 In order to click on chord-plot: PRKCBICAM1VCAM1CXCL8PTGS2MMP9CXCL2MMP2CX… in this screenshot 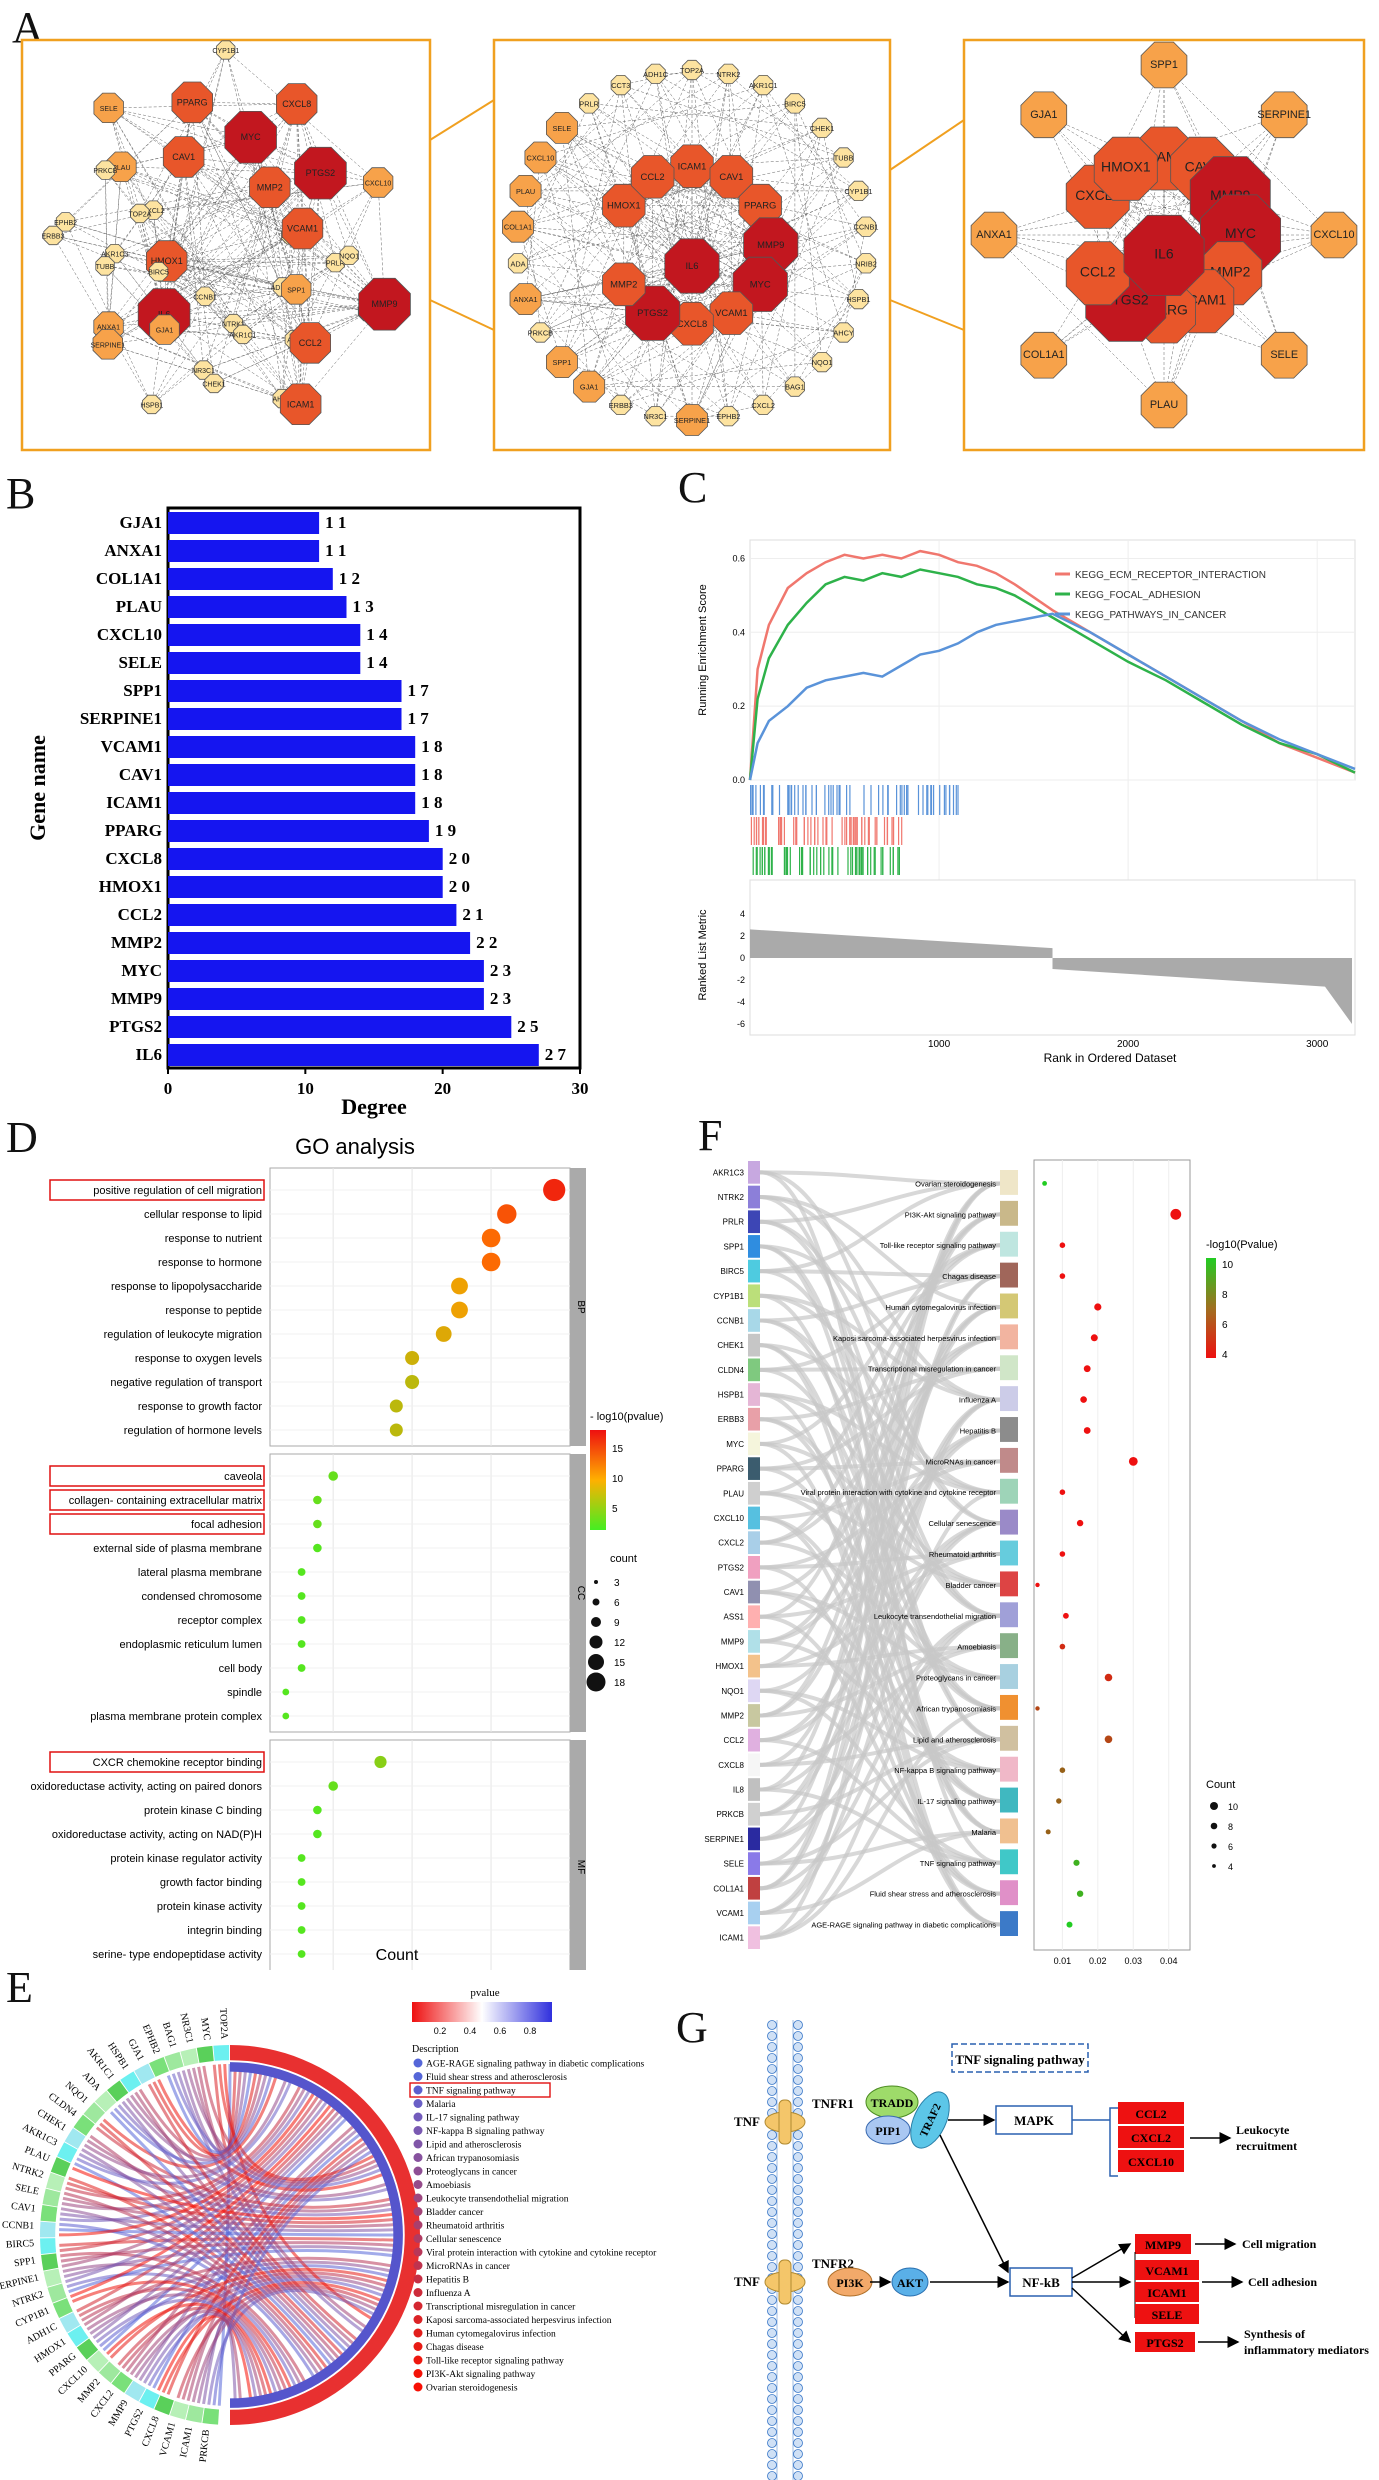, I will do `click(328, 2225)`.